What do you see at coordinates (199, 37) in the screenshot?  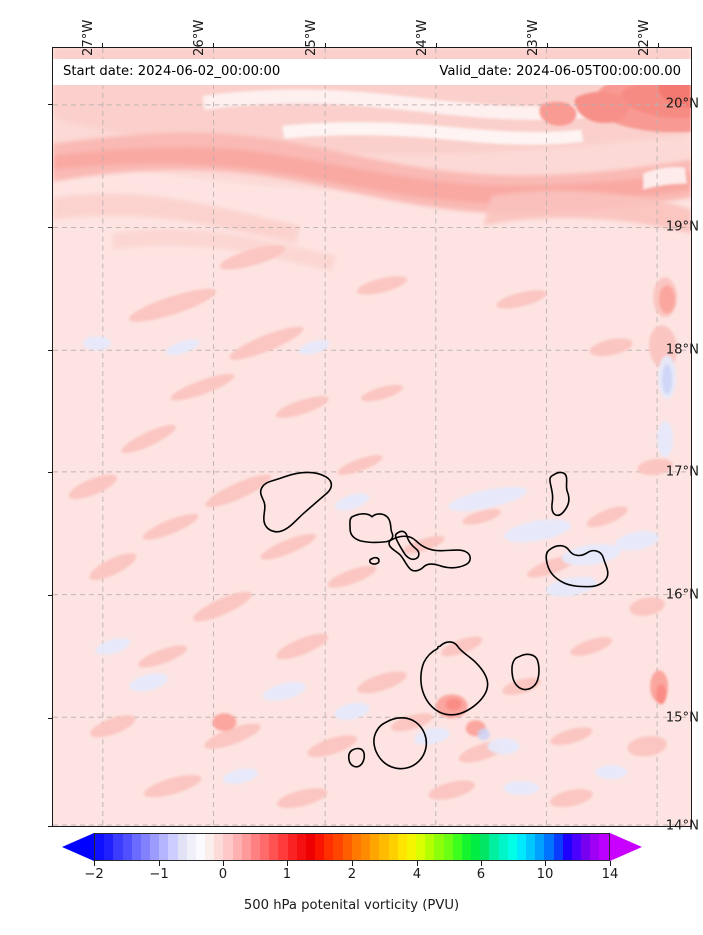 I see `lon-tick-26w: 26°W` at bounding box center [199, 37].